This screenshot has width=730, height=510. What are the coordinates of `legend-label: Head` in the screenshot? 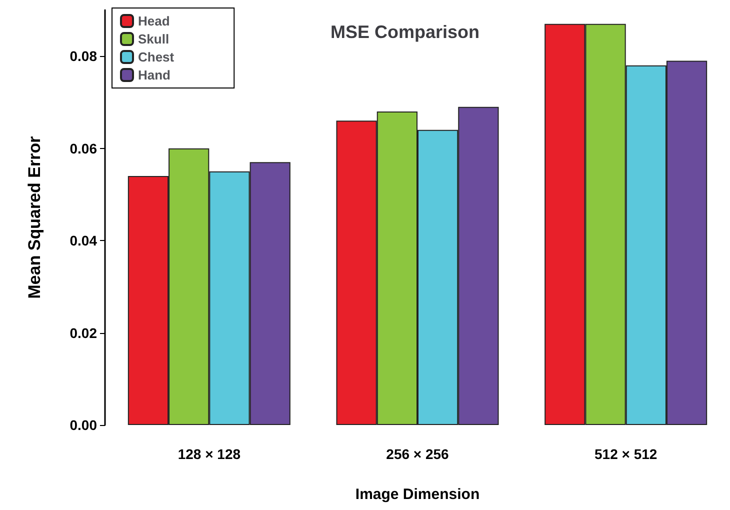 It's located at (154, 21).